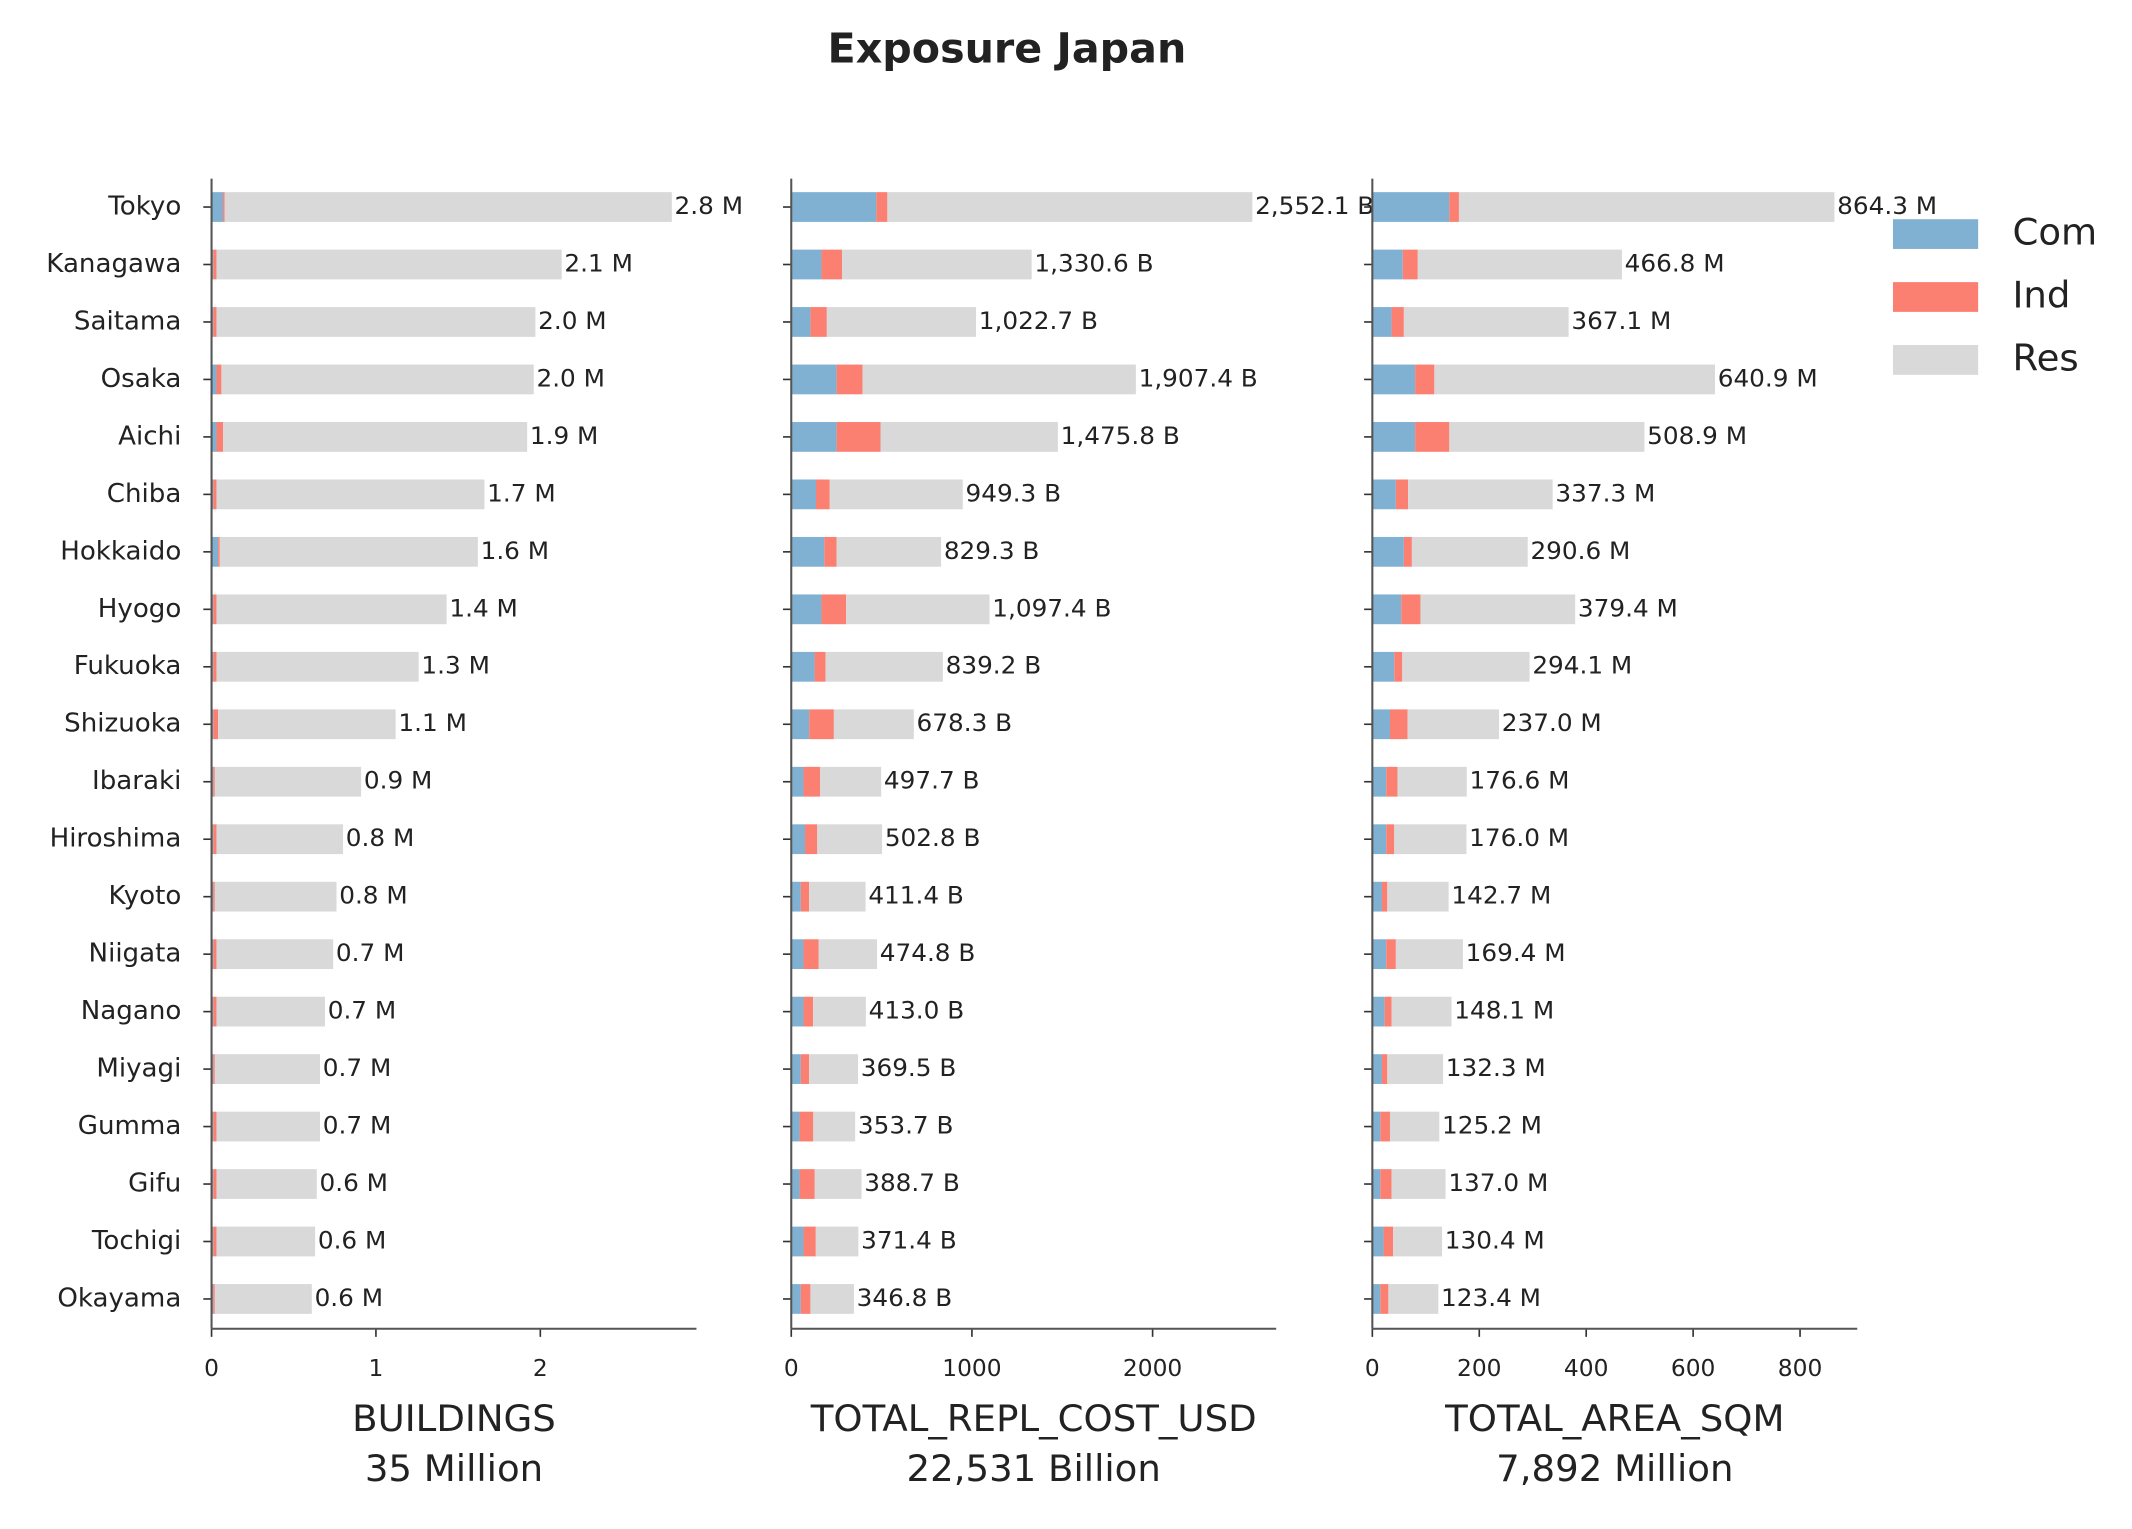 The width and height of the screenshot is (2132, 1529). Describe the element at coordinates (1516, 952) in the screenshot. I see `value-label: 169.4 M` at that location.